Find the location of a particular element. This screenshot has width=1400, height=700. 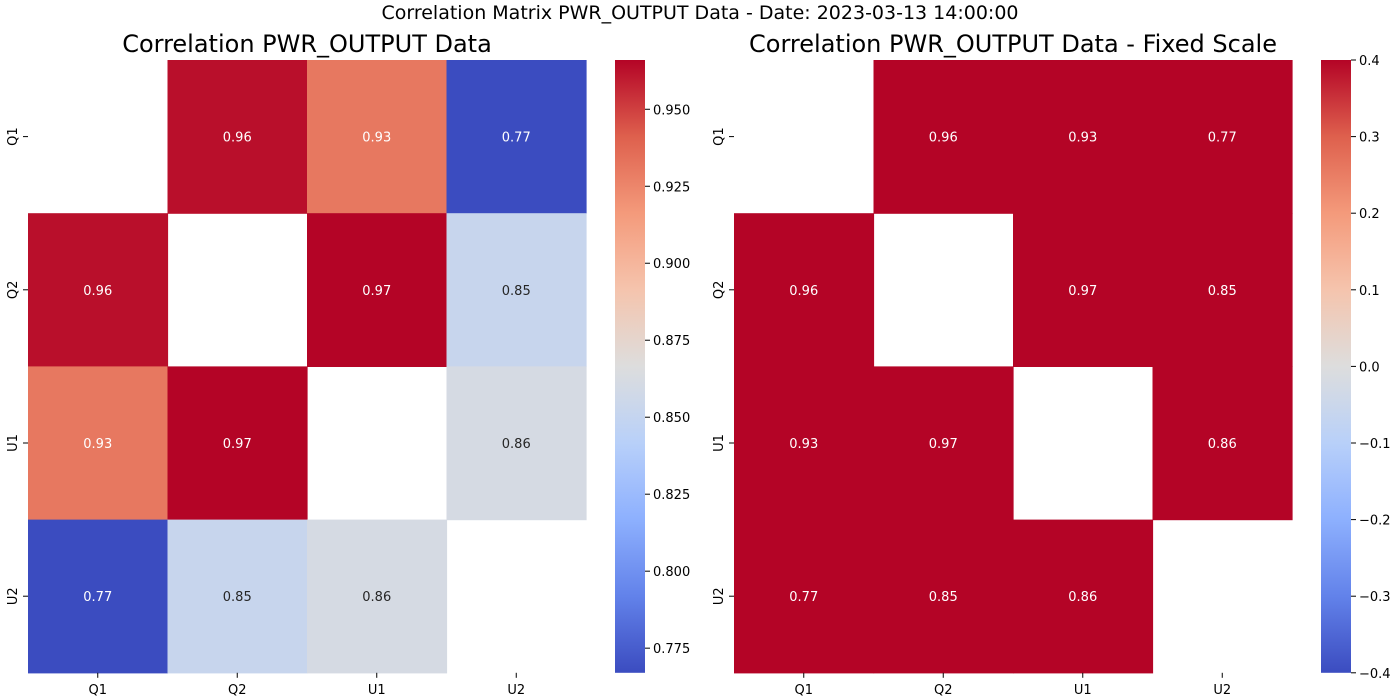

colorbar-tick-label: 0.875 is located at coordinates (671, 341).